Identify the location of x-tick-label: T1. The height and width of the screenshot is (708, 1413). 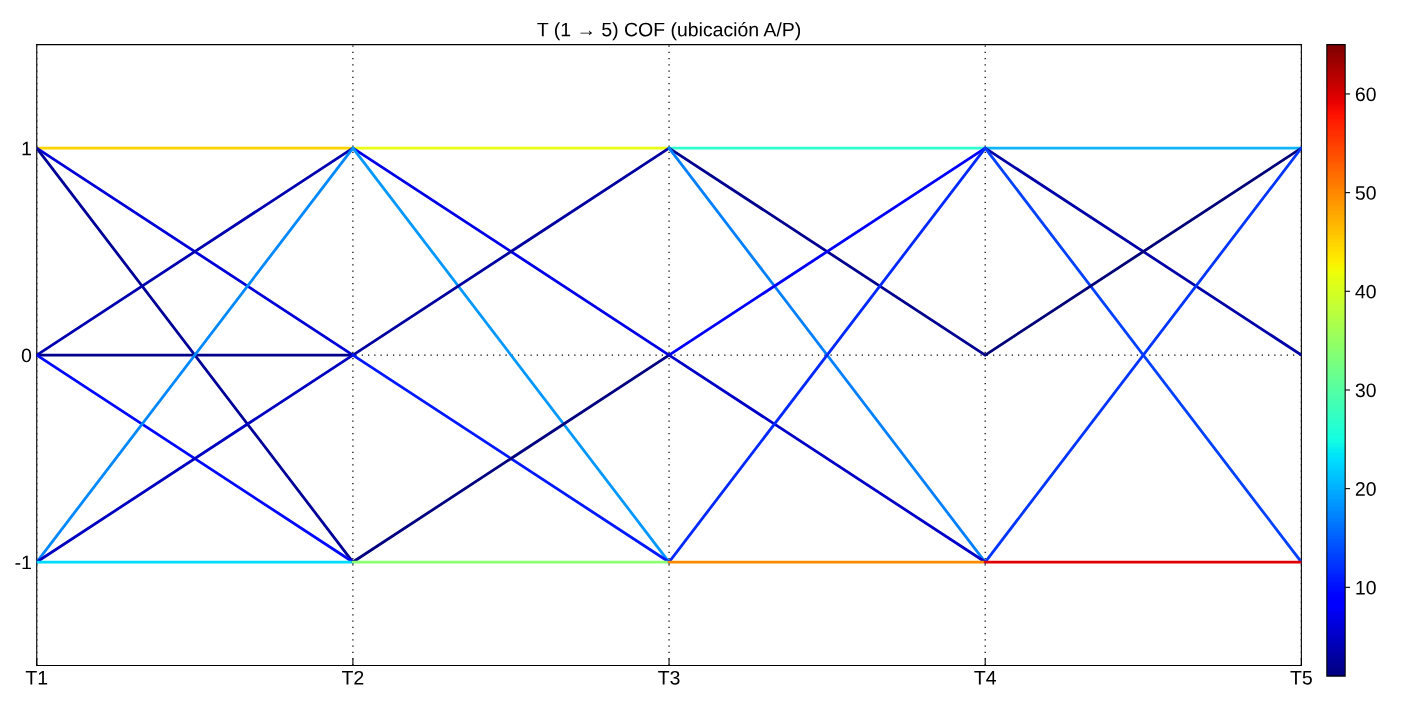
(36, 678).